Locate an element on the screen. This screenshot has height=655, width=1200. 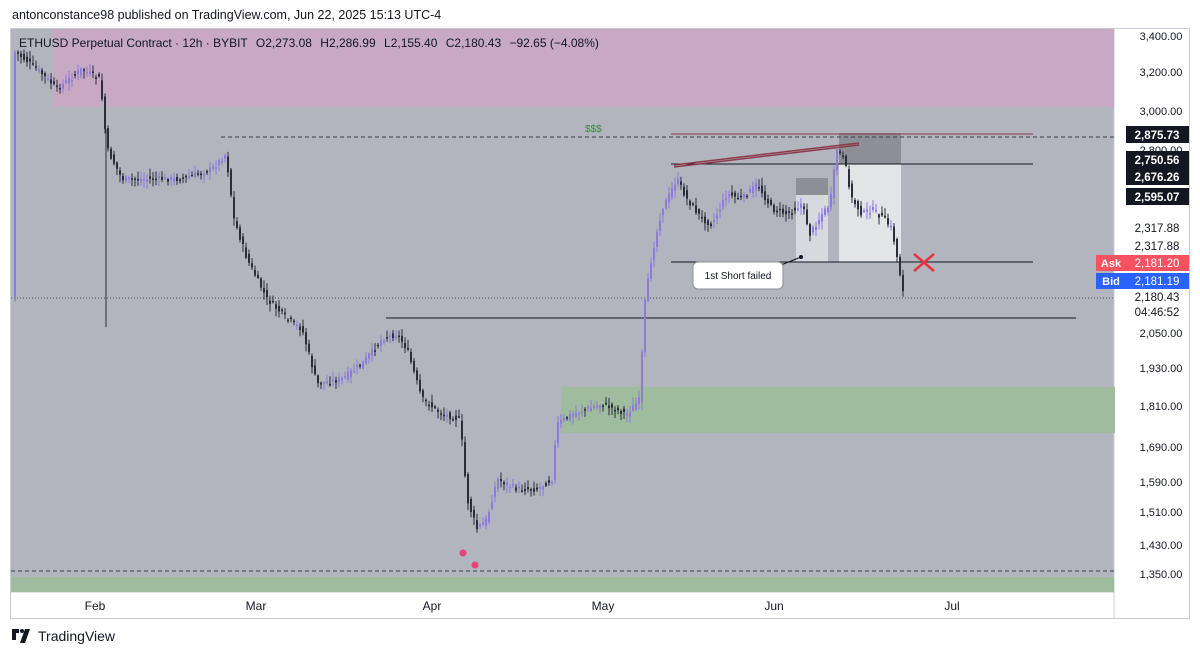
ohlc-open: O2,273.08 is located at coordinates (284, 43).